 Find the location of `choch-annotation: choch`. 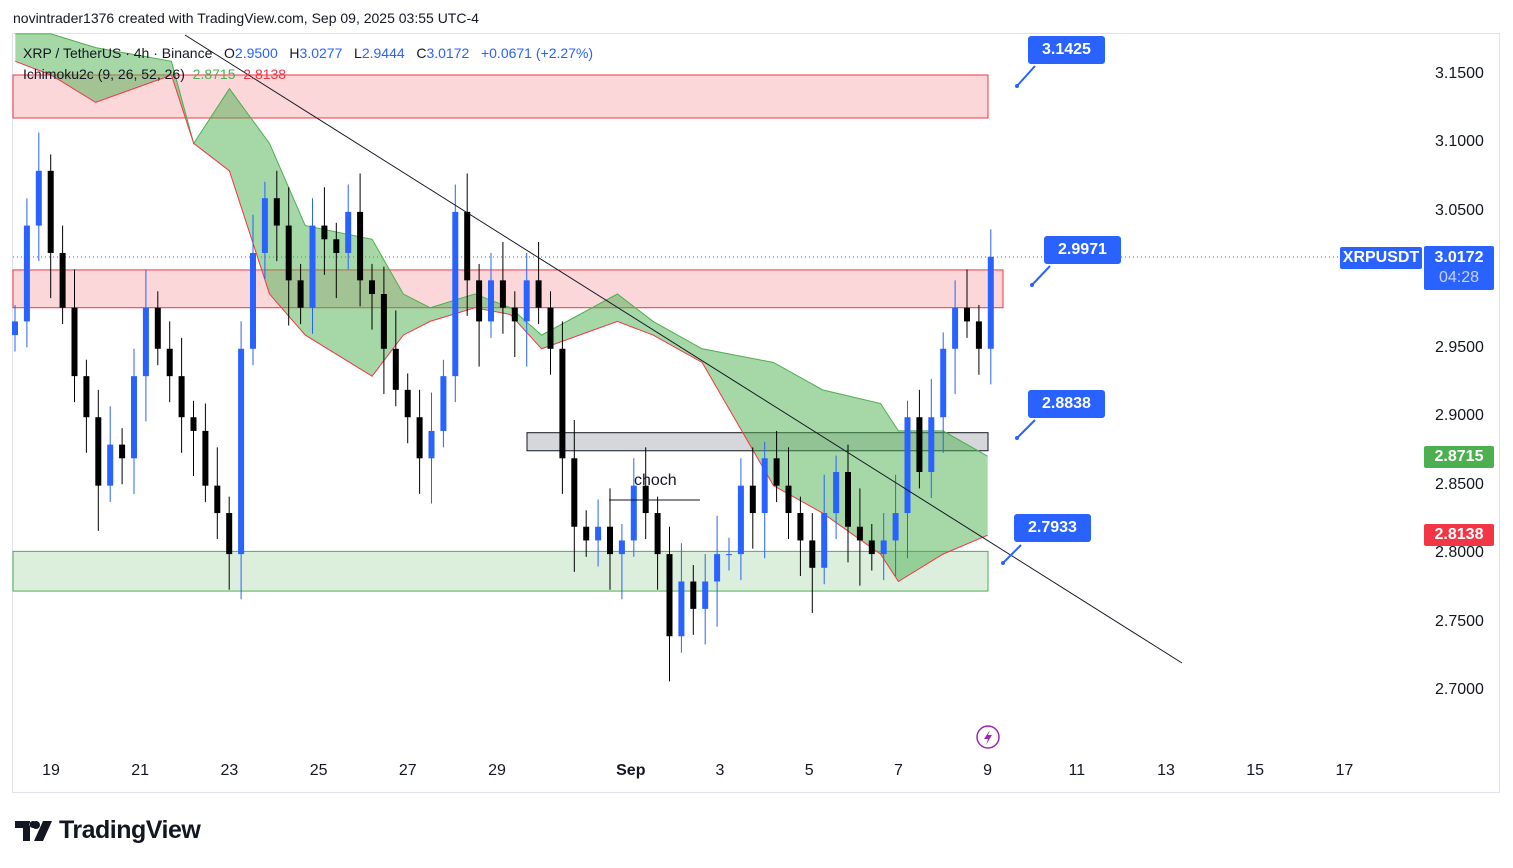

choch-annotation: choch is located at coordinates (655, 480).